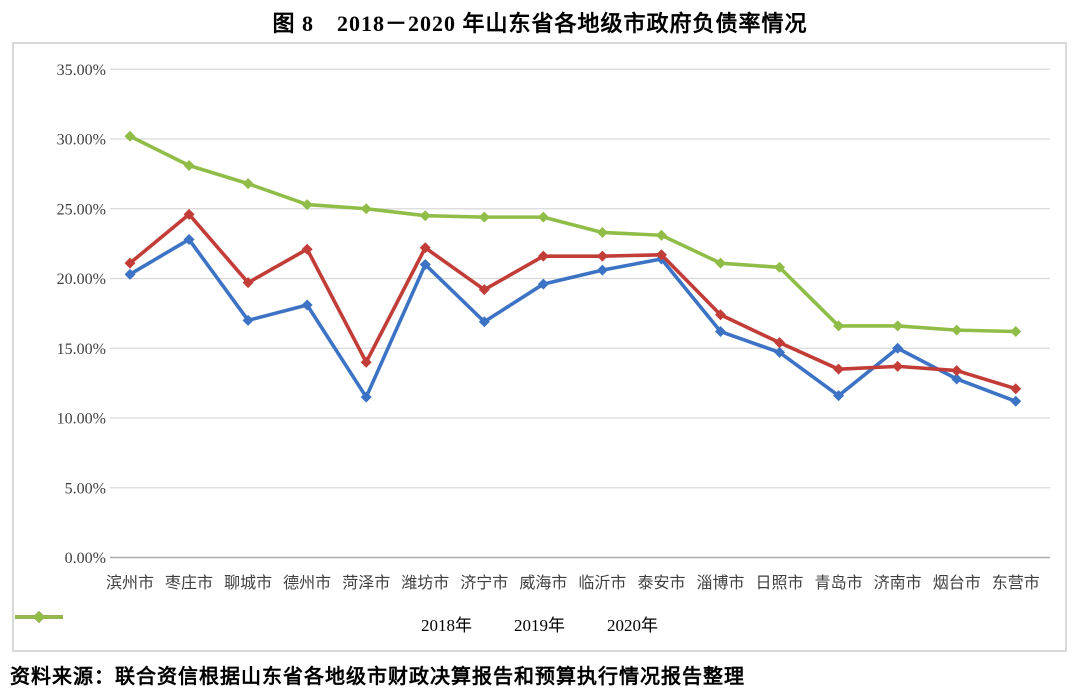 The width and height of the screenshot is (1080, 695). I want to click on y-axis-label: 25.00%, so click(81, 209).